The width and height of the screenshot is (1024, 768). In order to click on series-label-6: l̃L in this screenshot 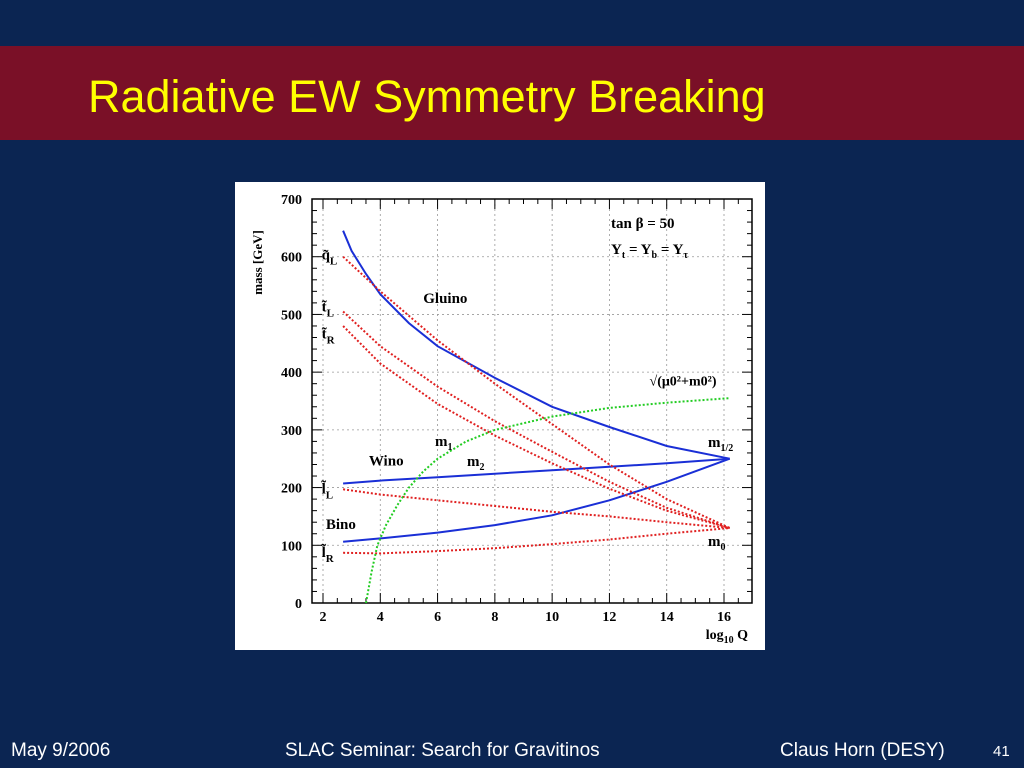, I will do `click(327, 490)`.